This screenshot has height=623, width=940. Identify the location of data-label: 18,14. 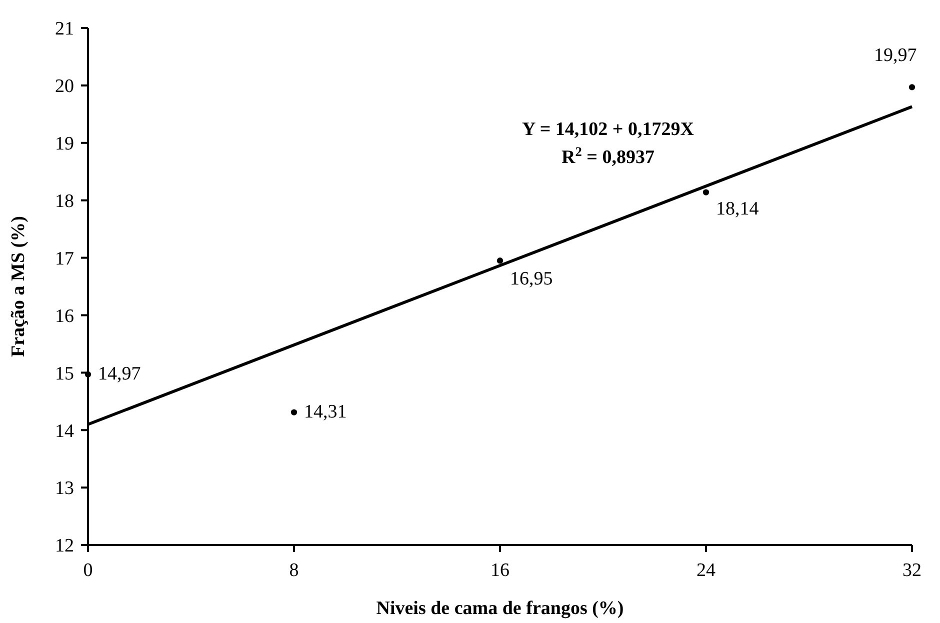
(738, 209).